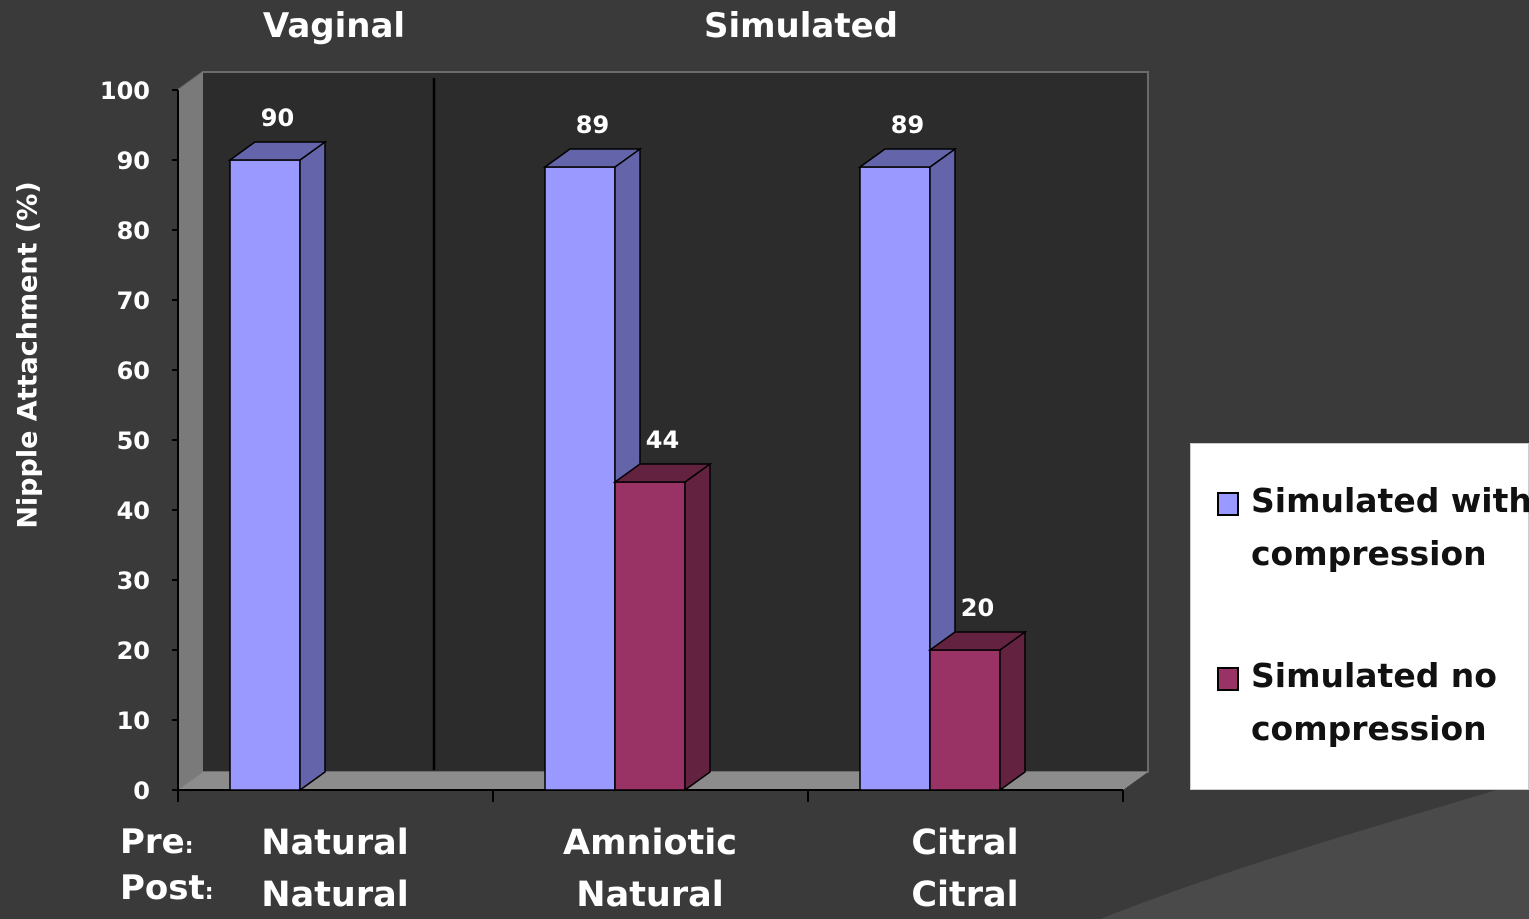  Describe the element at coordinates (133, 721) in the screenshot. I see `y-tick-label: 10` at that location.